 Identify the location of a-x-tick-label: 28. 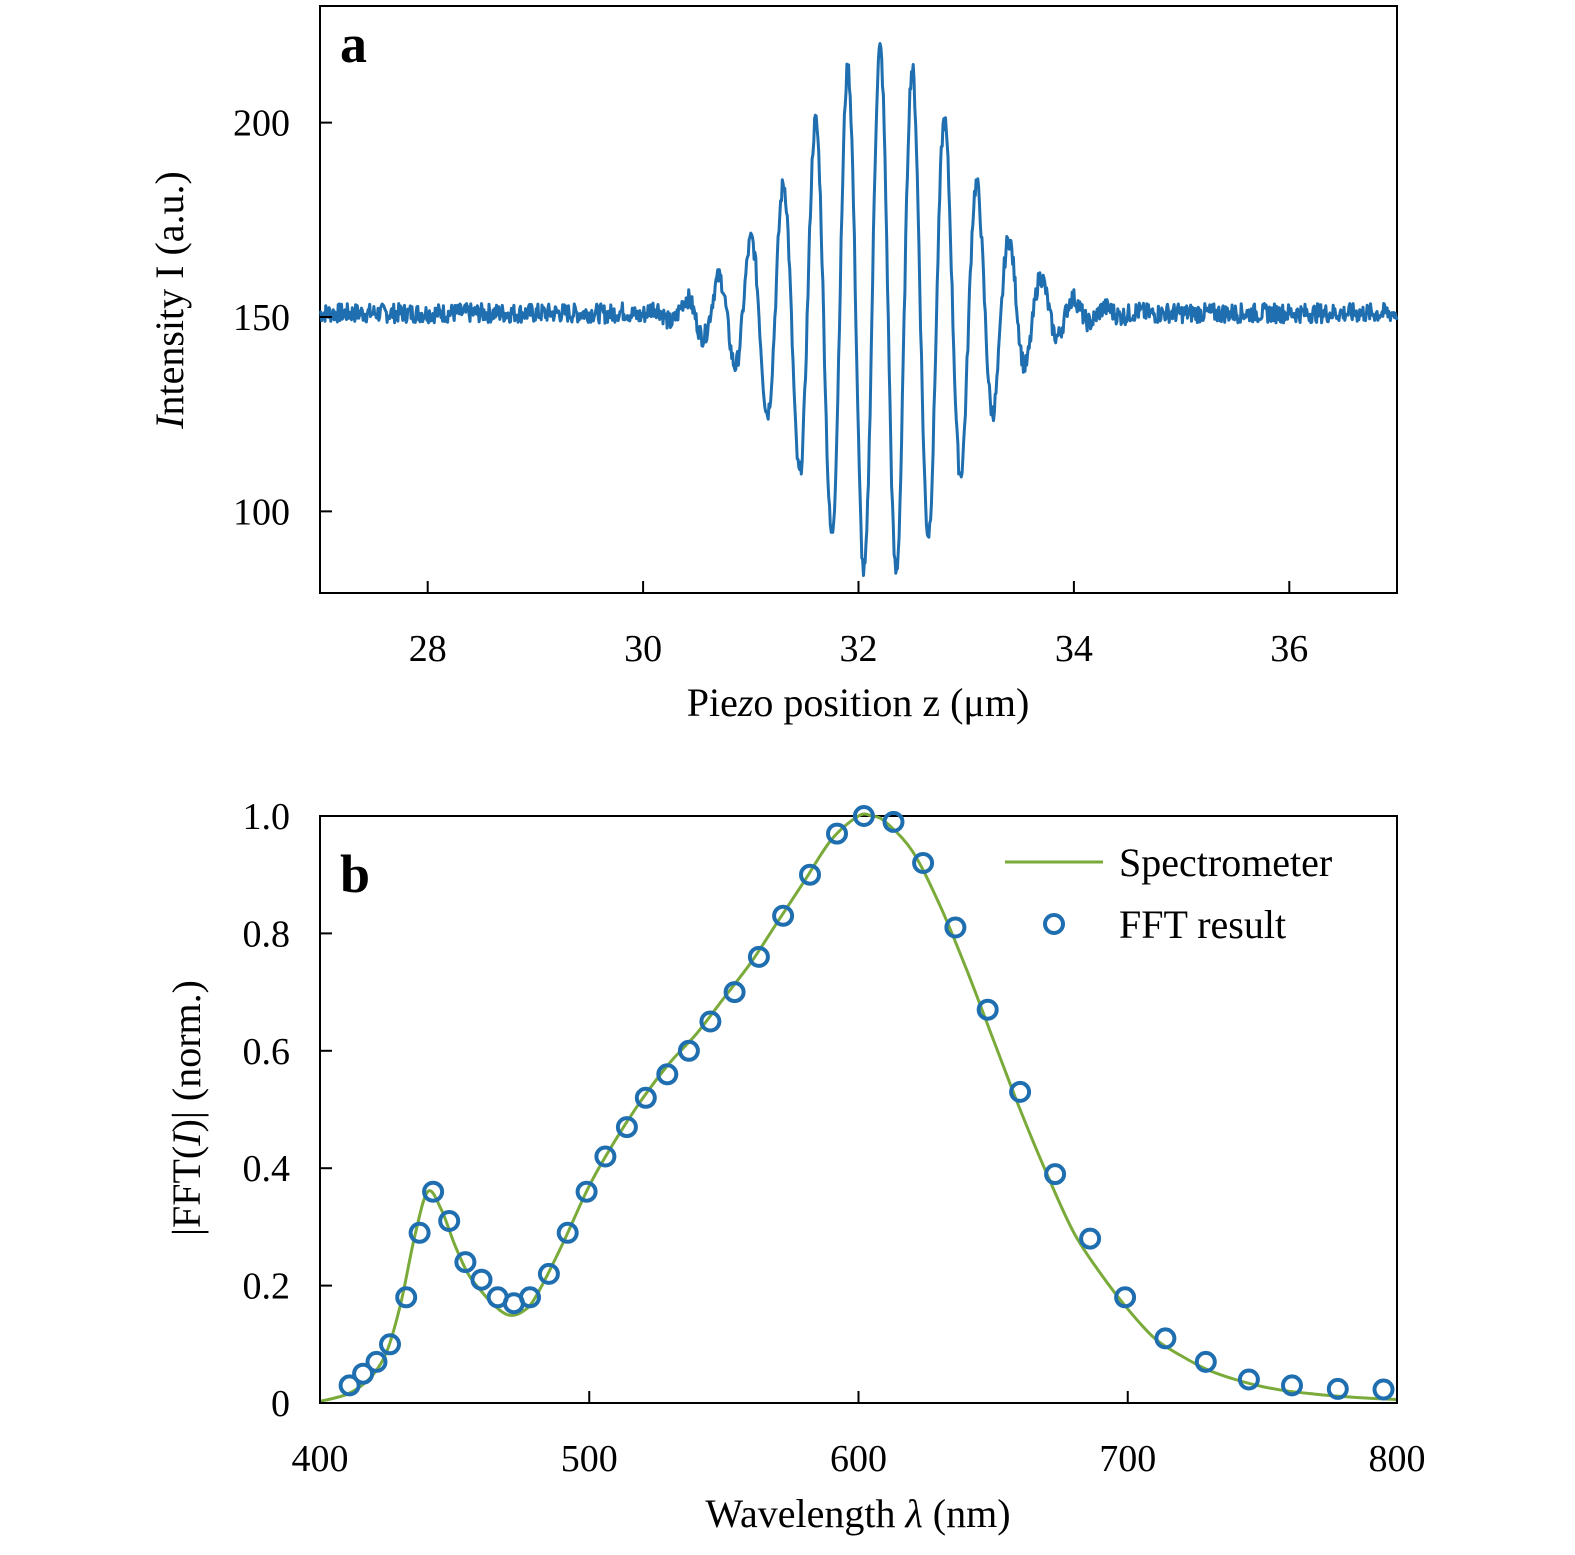
(428, 649).